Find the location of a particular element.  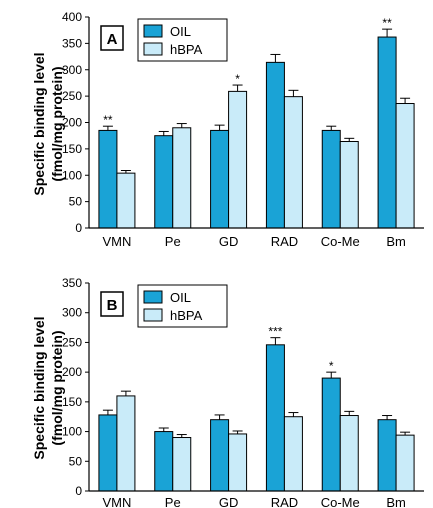

significance-marker: *** is located at coordinates (275, 332).